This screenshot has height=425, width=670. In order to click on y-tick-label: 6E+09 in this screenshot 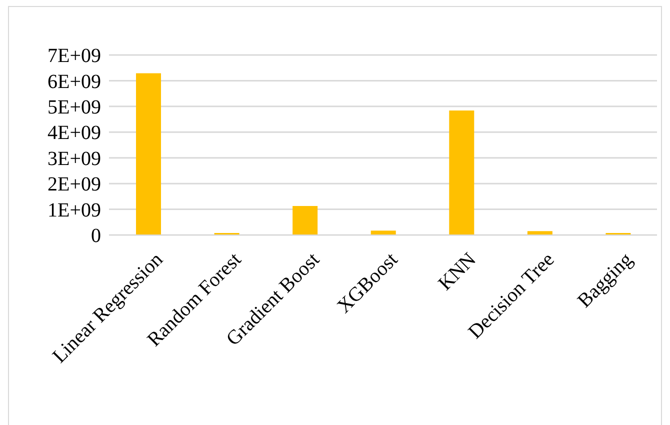, I will do `click(74, 81)`.